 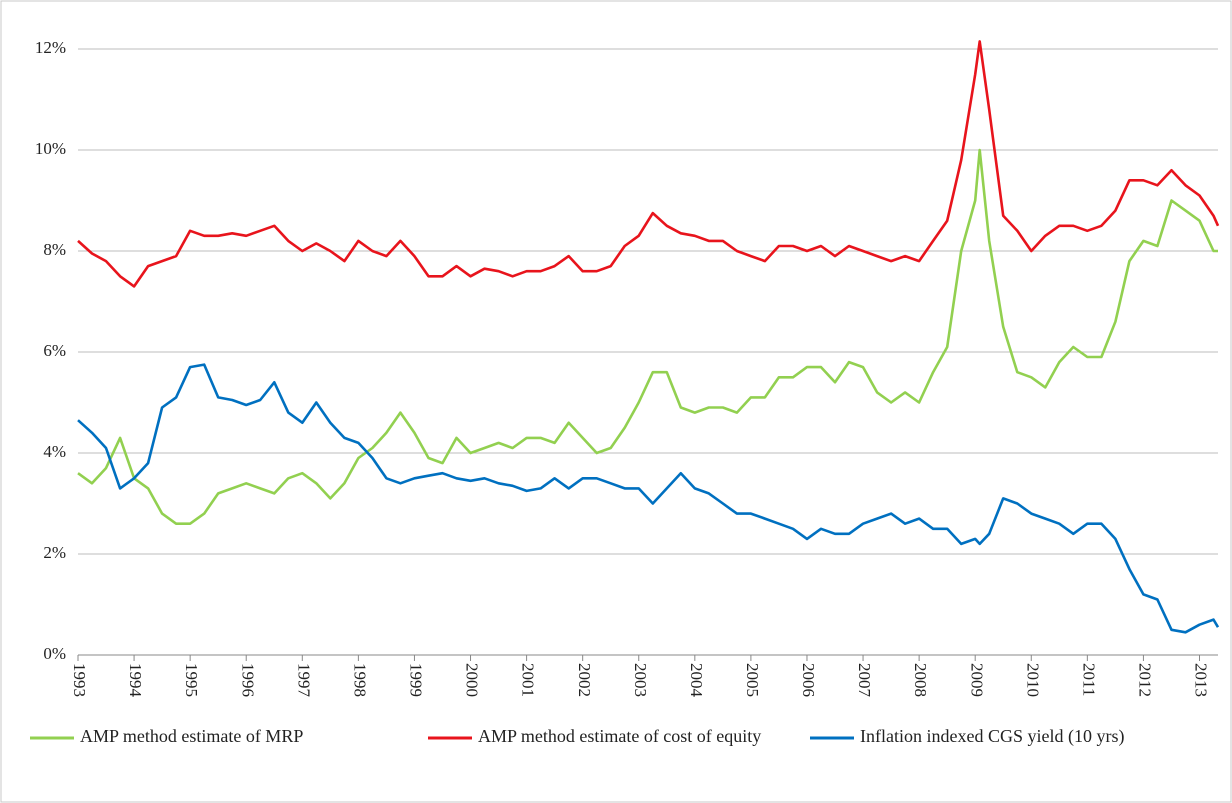 I want to click on legend-label: AMP method estimate of cost of equity, so click(x=619, y=736).